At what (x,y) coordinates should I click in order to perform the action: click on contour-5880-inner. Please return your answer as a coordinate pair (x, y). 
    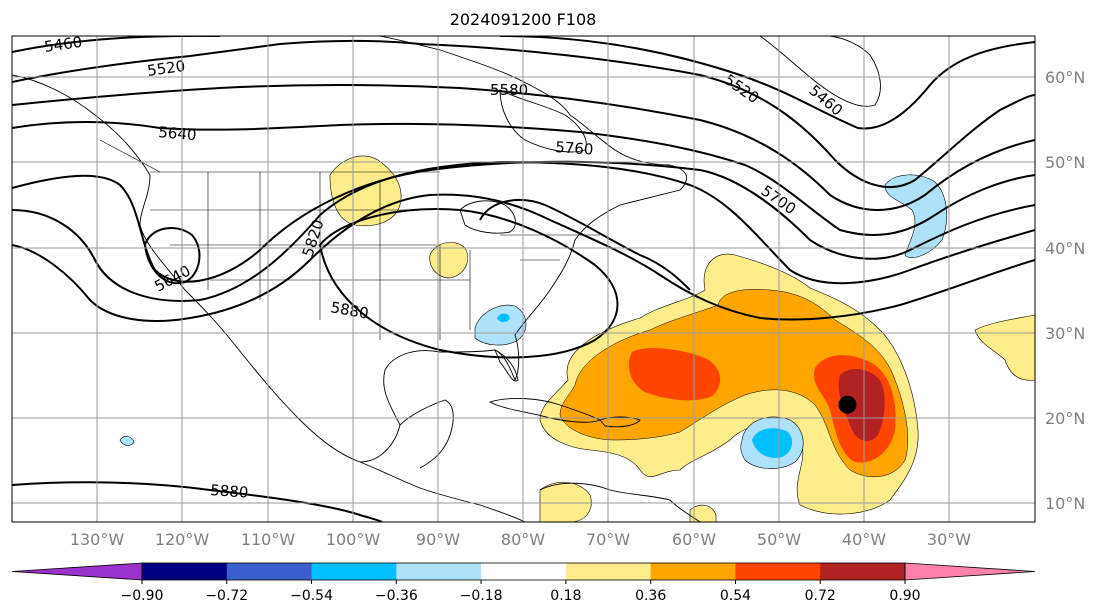
    Looking at the image, I should click on (585, 245).